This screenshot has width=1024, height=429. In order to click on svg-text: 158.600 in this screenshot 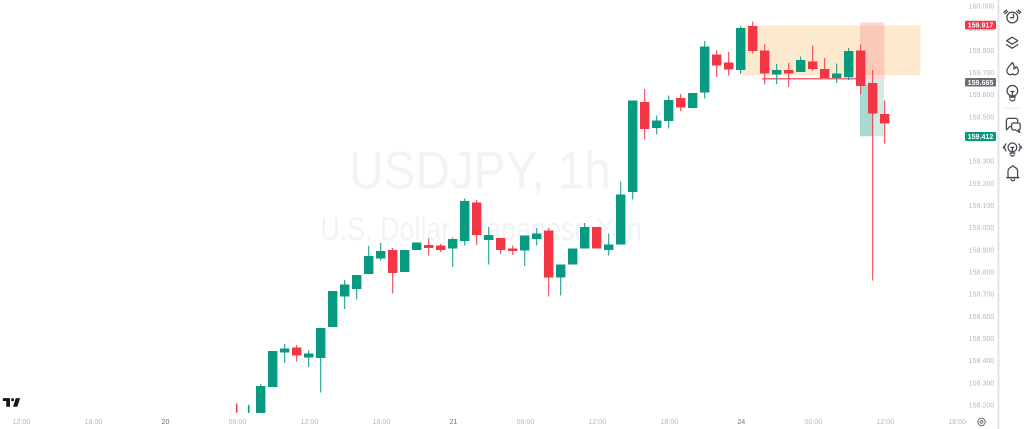, I will do `click(982, 317)`.